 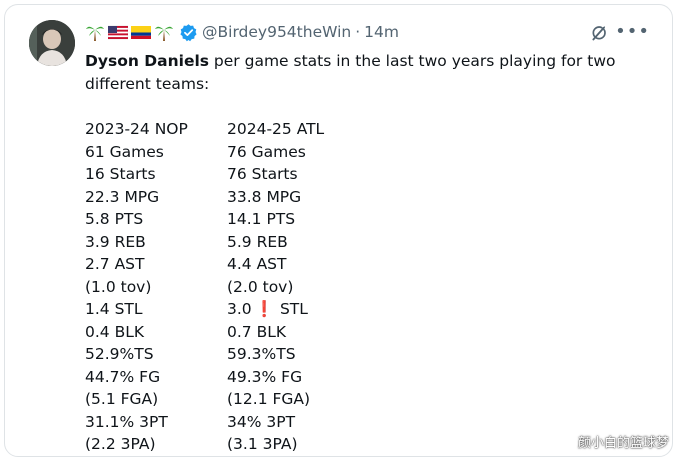 What do you see at coordinates (261, 421) in the screenshot?
I see `stats-right: 34% 3PT` at bounding box center [261, 421].